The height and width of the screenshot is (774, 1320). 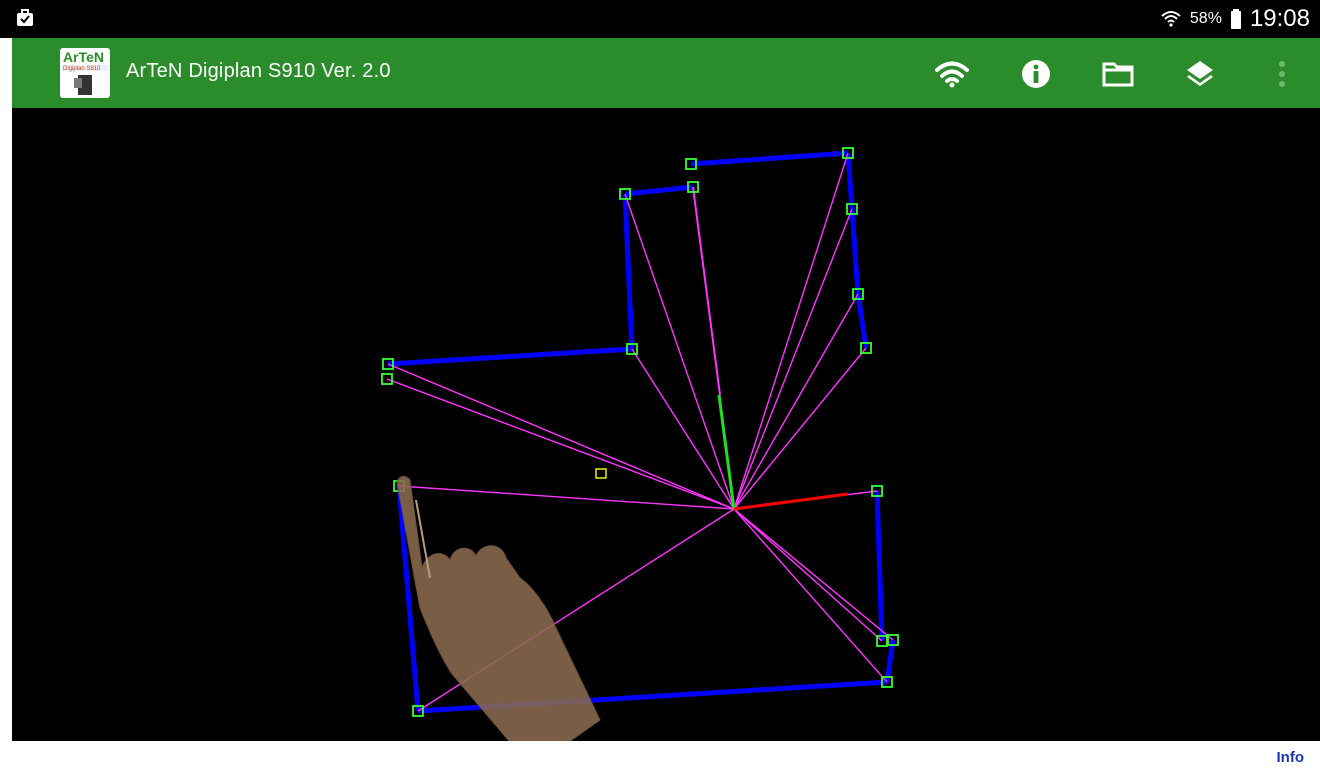 I want to click on notification-icon, so click(x=25, y=18).